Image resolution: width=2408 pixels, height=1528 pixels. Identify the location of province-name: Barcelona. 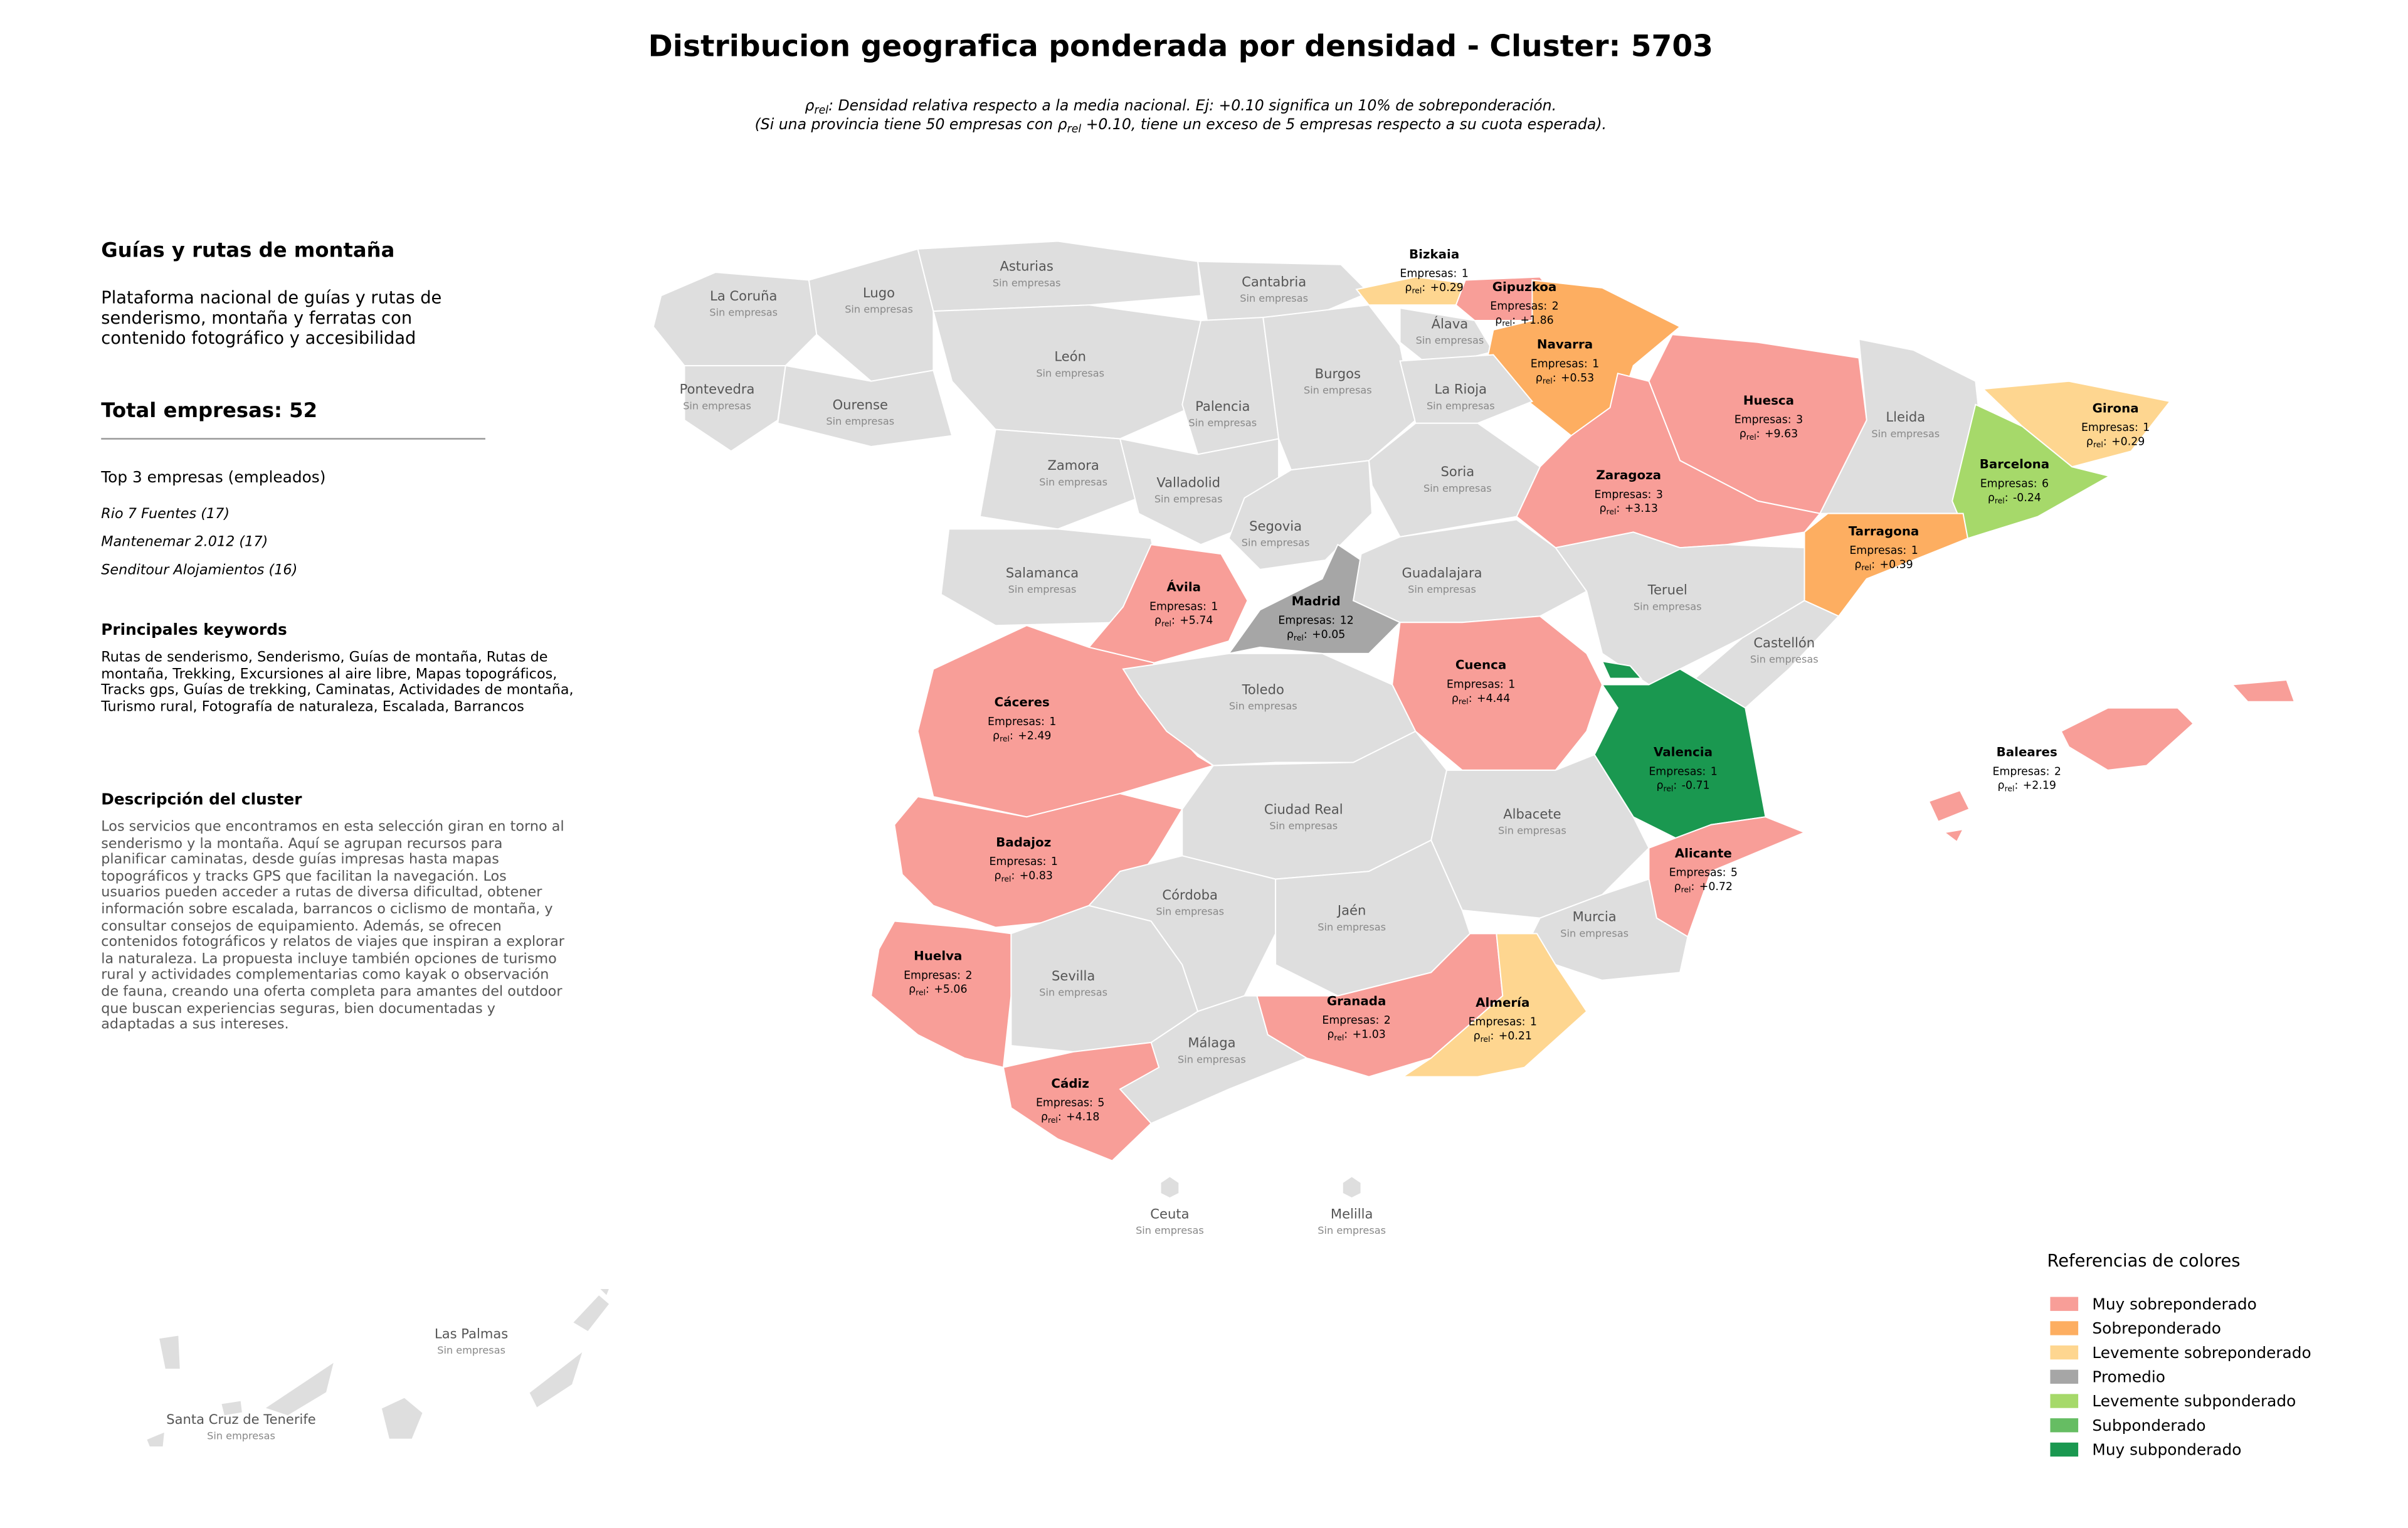
(2014, 464).